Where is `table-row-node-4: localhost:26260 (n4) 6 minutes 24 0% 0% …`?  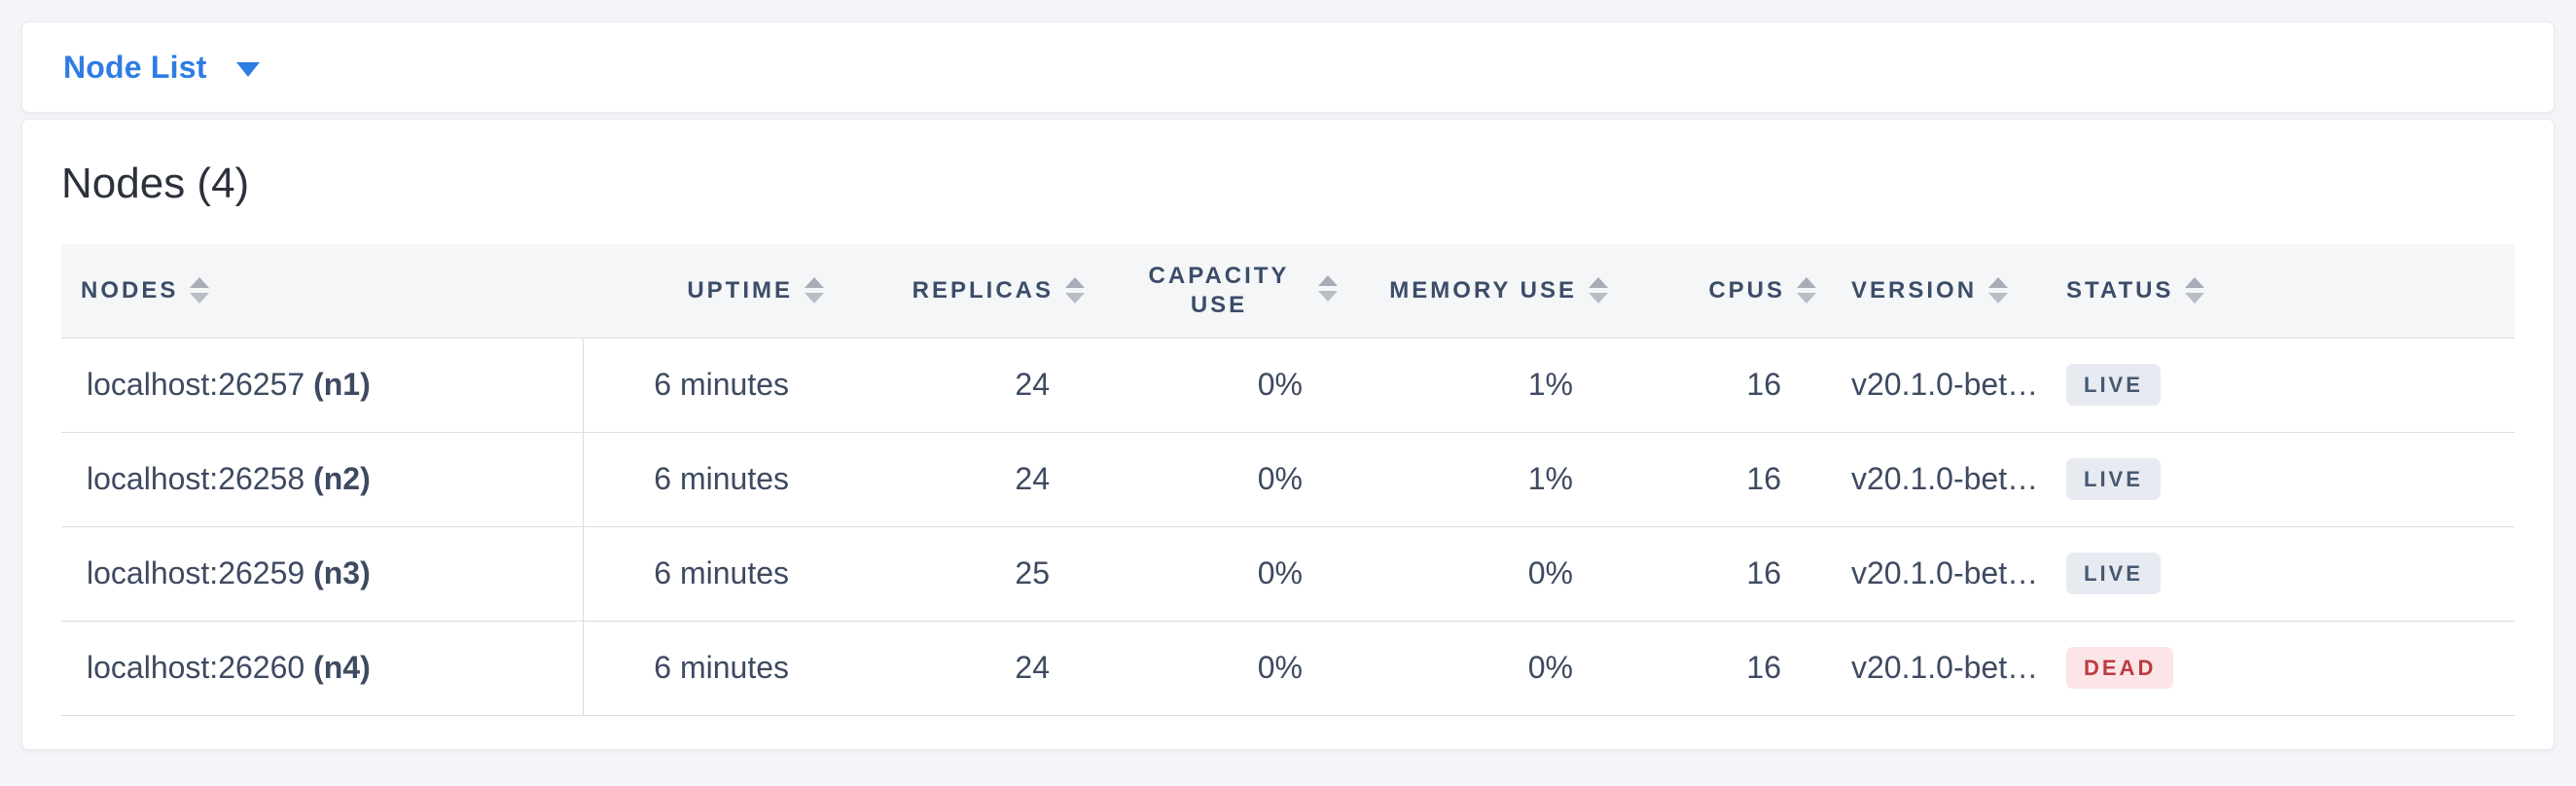
table-row-node-4: localhost:26260 (n4) 6 minutes 24 0% 0% … is located at coordinates (1288, 668).